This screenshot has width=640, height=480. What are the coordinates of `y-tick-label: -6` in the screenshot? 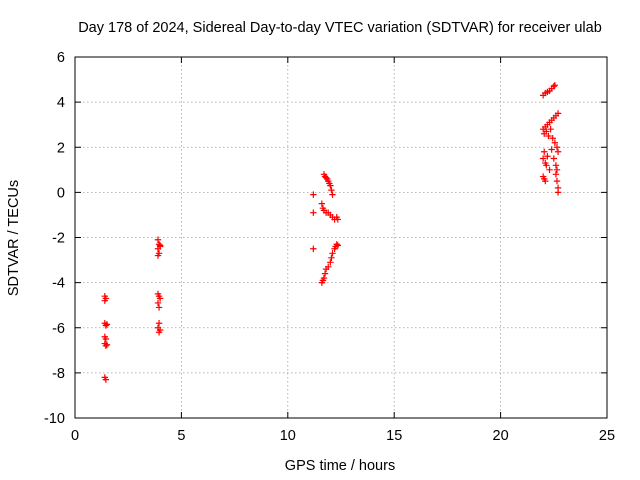 It's located at (58, 329).